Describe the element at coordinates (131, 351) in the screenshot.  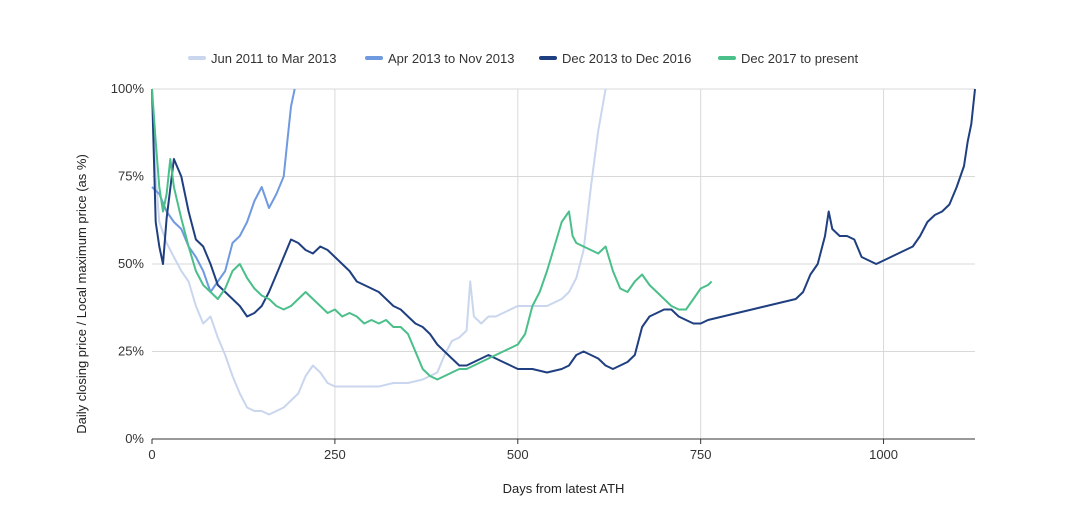
I see `y-tick-label: 25%` at that location.